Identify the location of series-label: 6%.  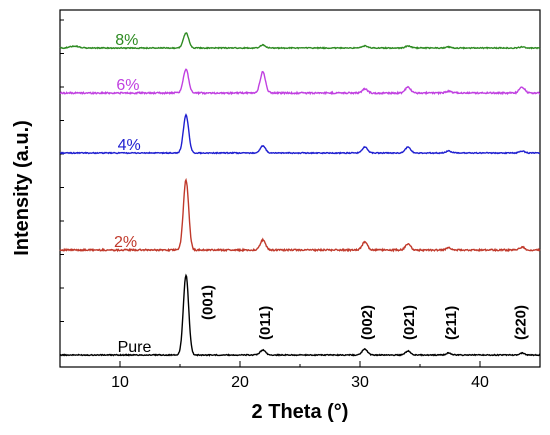
(127, 85).